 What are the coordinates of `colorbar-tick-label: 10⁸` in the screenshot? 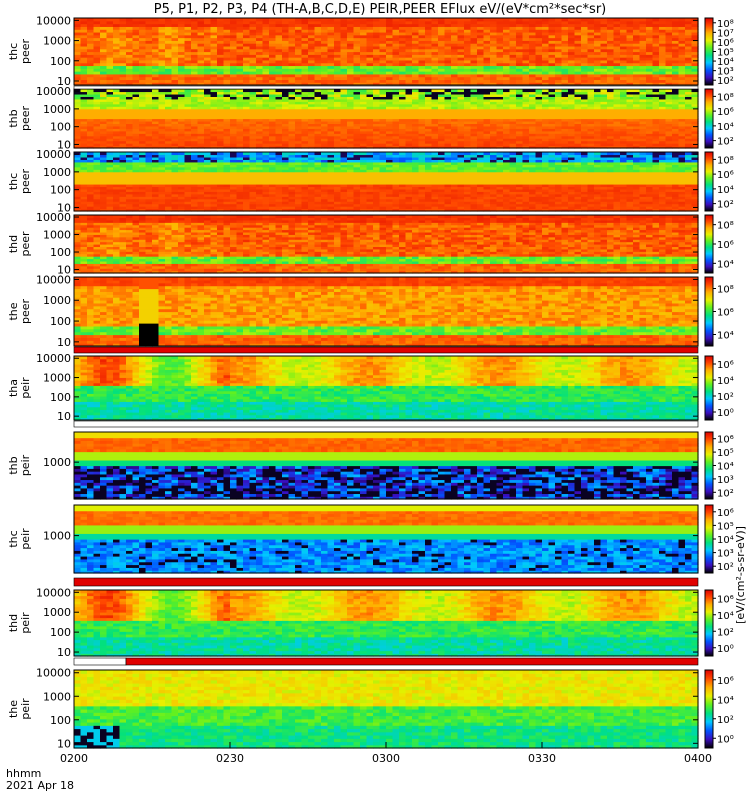 It's located at (725, 24).